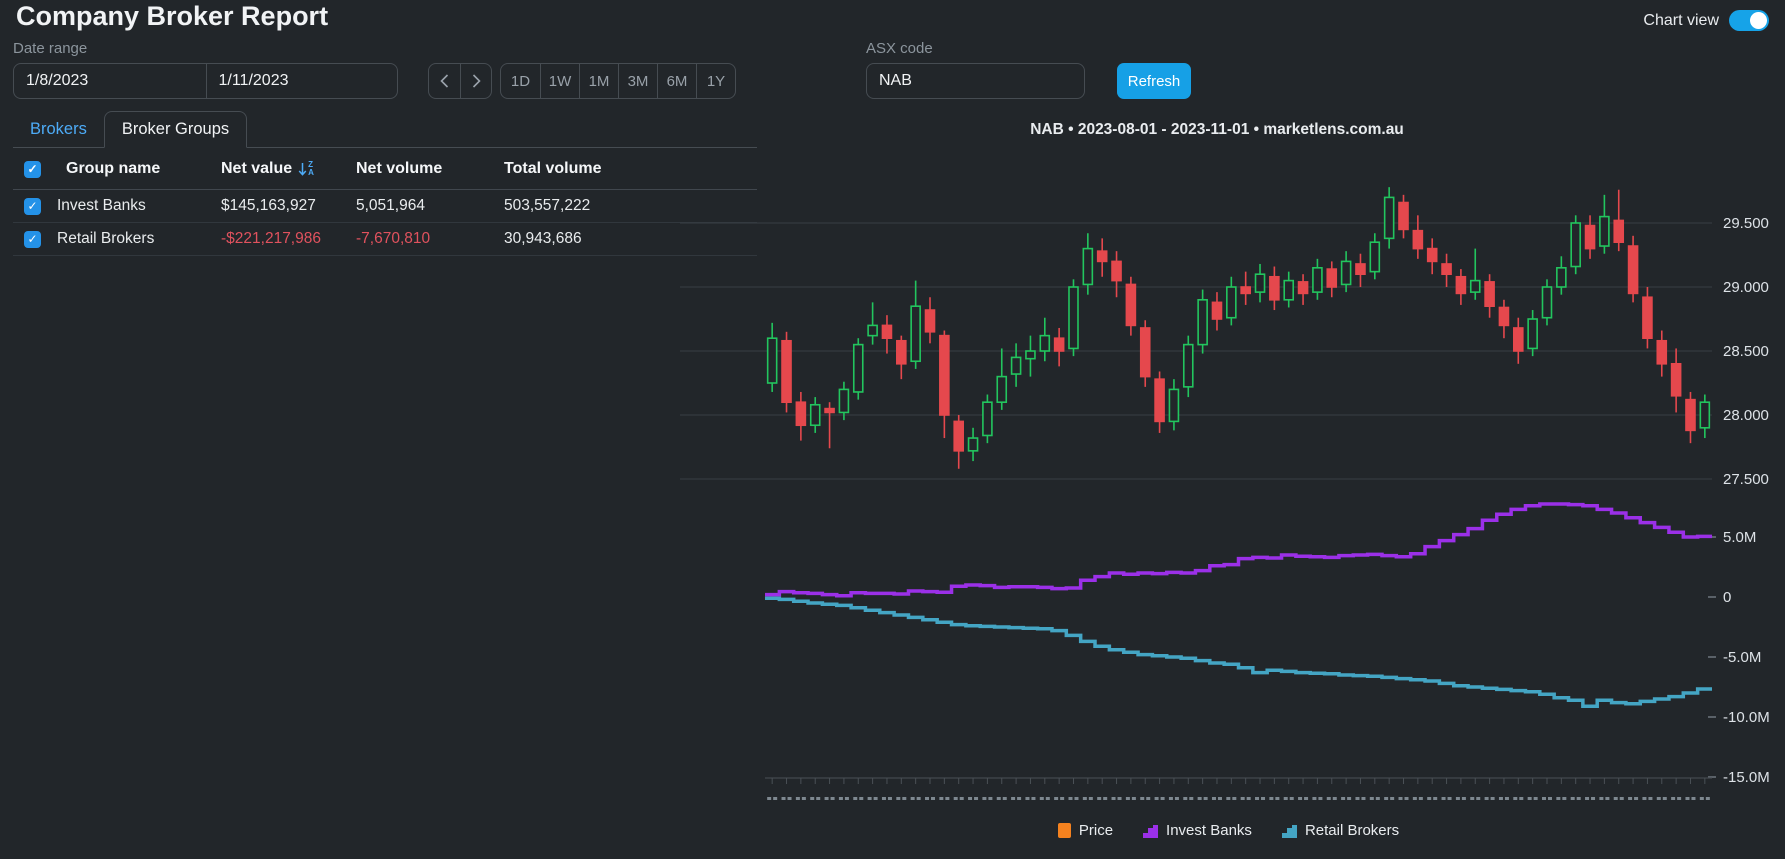  What do you see at coordinates (1746, 479) in the screenshot?
I see `svg-text: 27.500` at bounding box center [1746, 479].